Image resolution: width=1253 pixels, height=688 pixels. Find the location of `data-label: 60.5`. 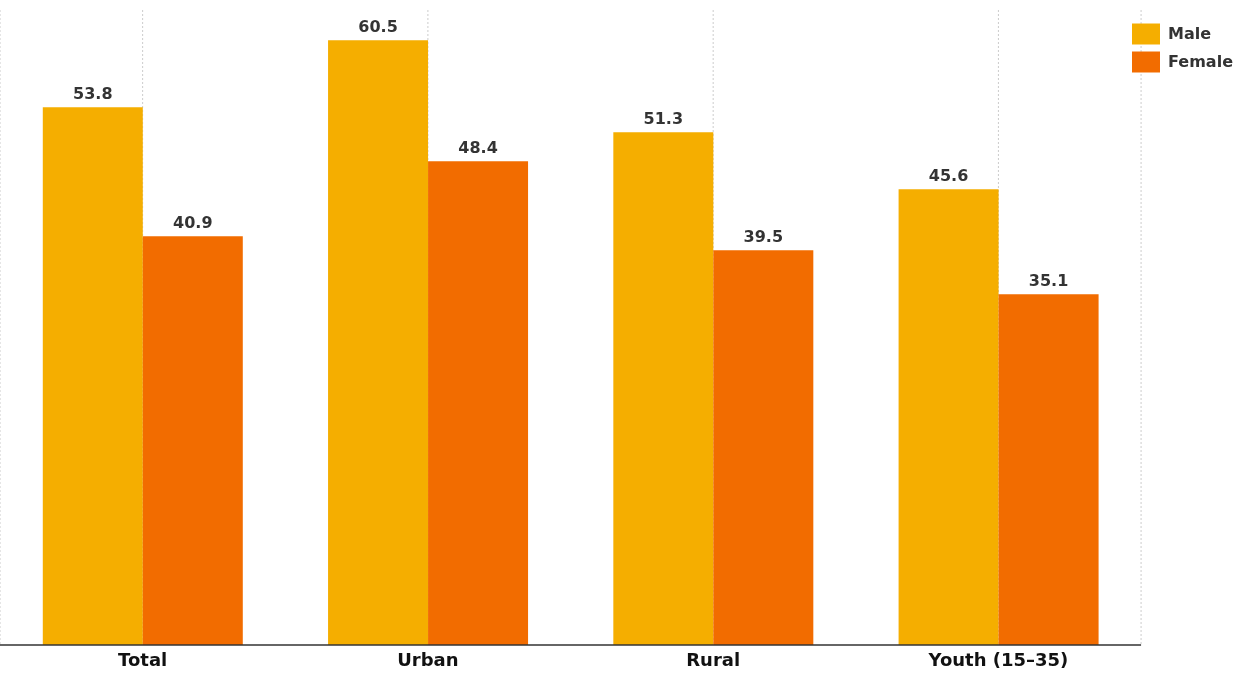

data-label: 60.5 is located at coordinates (378, 27).